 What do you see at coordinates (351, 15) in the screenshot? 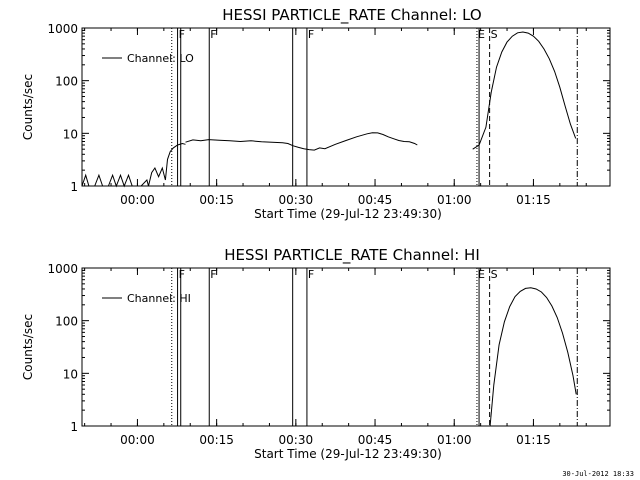
I see `chart-title: HESSI PARTICLE_RATE Channel: LO` at bounding box center [351, 15].